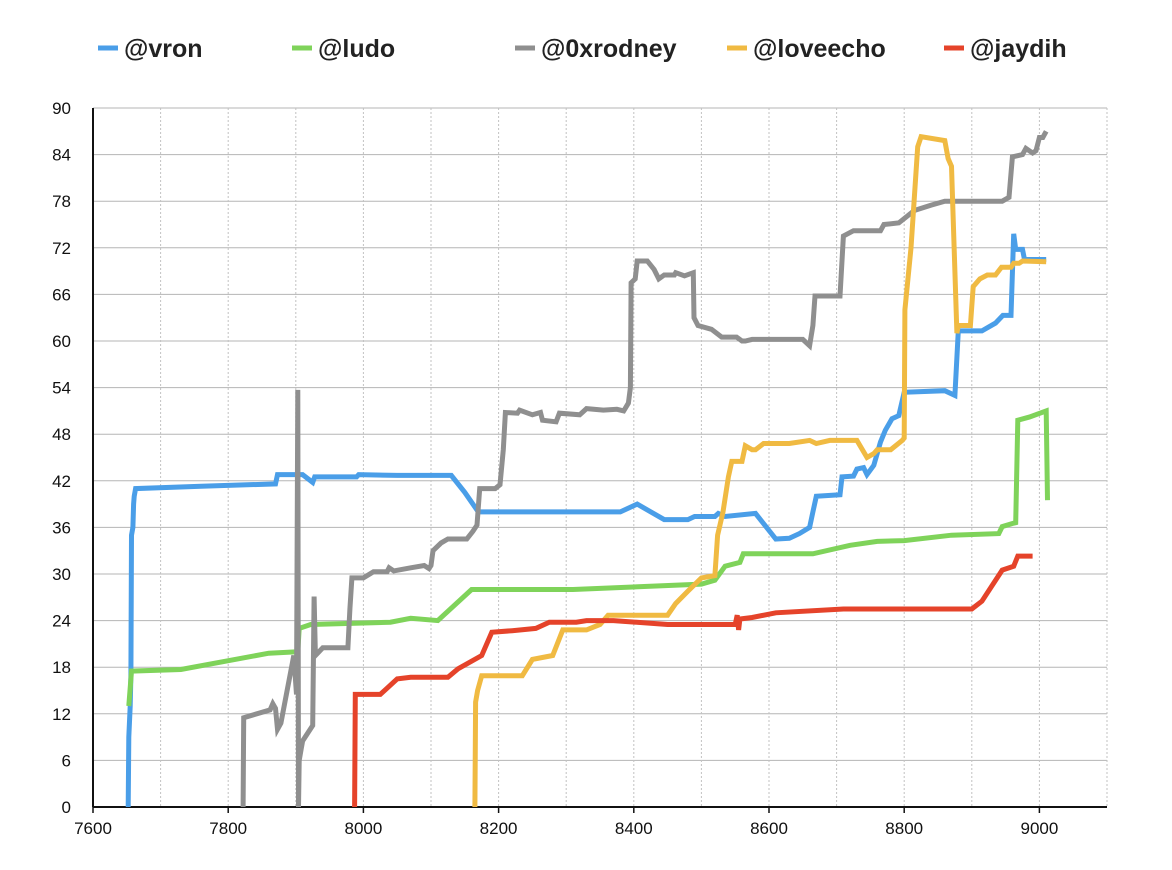 The height and width of the screenshot is (870, 1172). Describe the element at coordinates (819, 49) in the screenshot. I see `legend-label: @loveecho` at that location.